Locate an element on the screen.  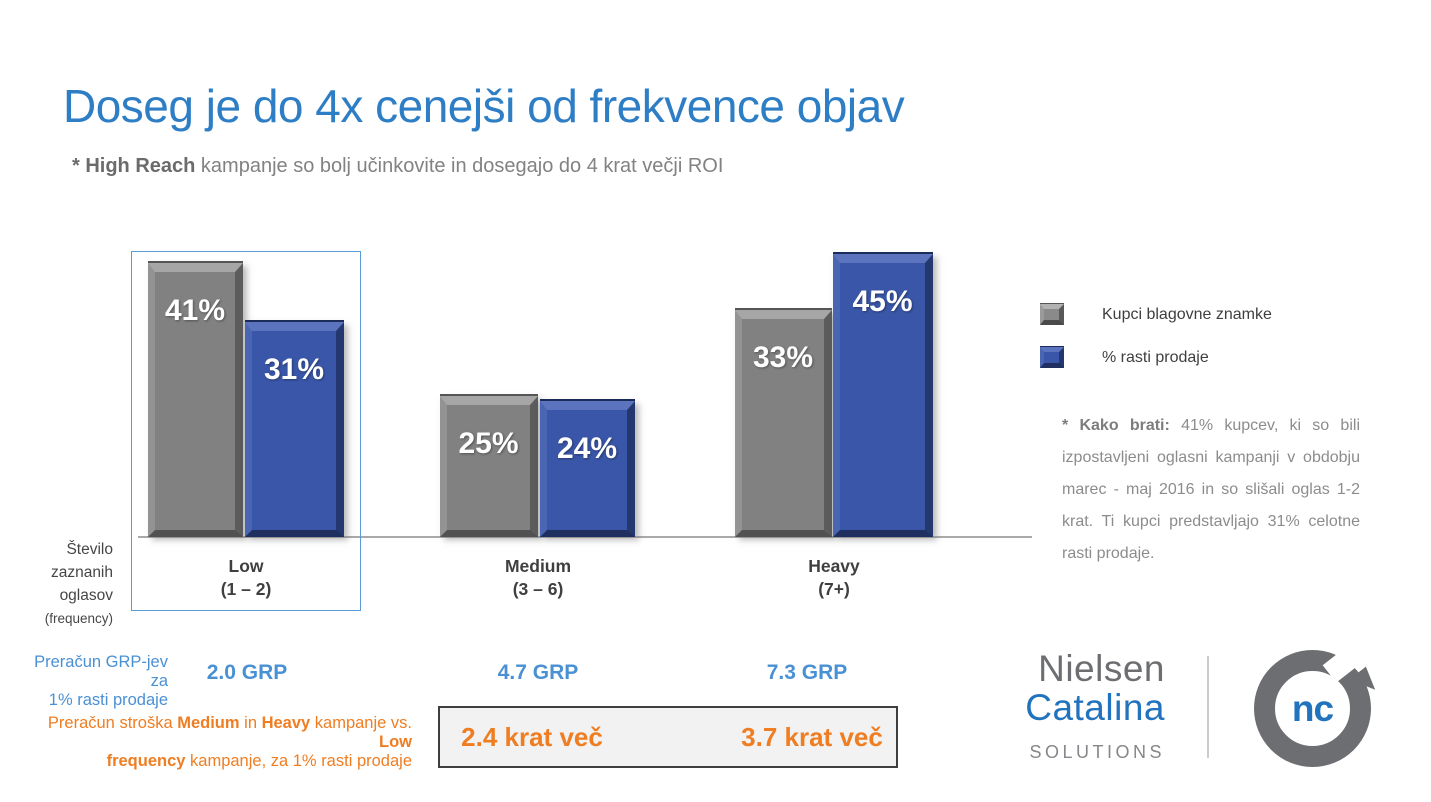
y-axis-title-line: oglasov is located at coordinates (86, 595).